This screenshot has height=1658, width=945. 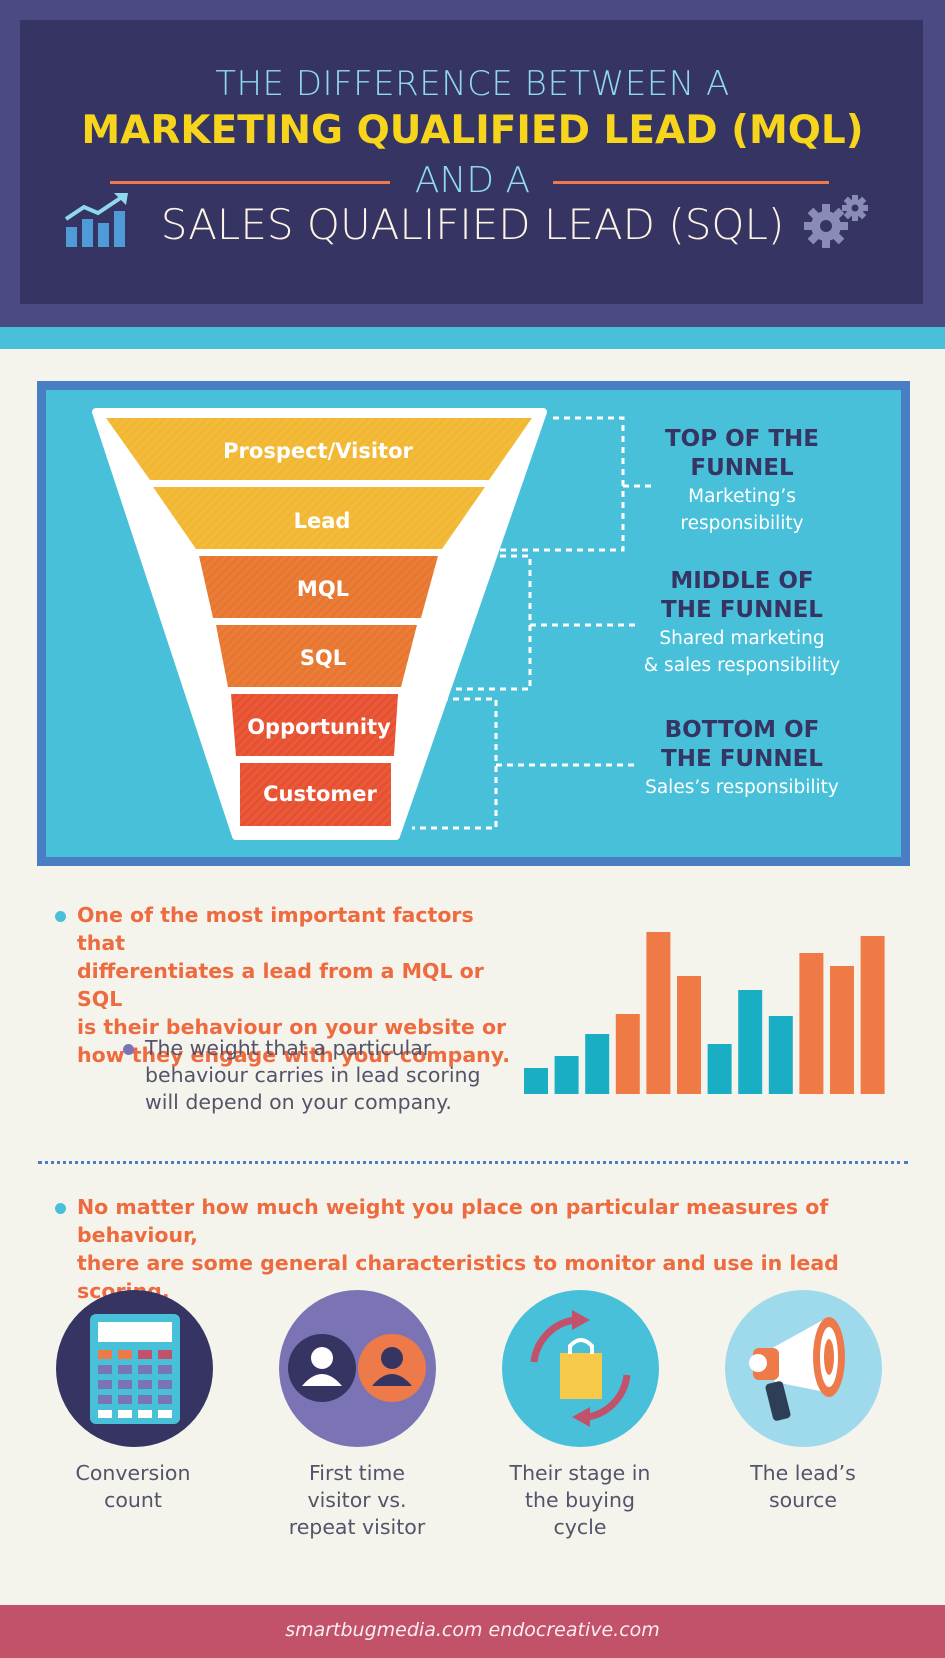 I want to click on point-1-sub-line: The weight that a particular, so click(x=288, y=1048).